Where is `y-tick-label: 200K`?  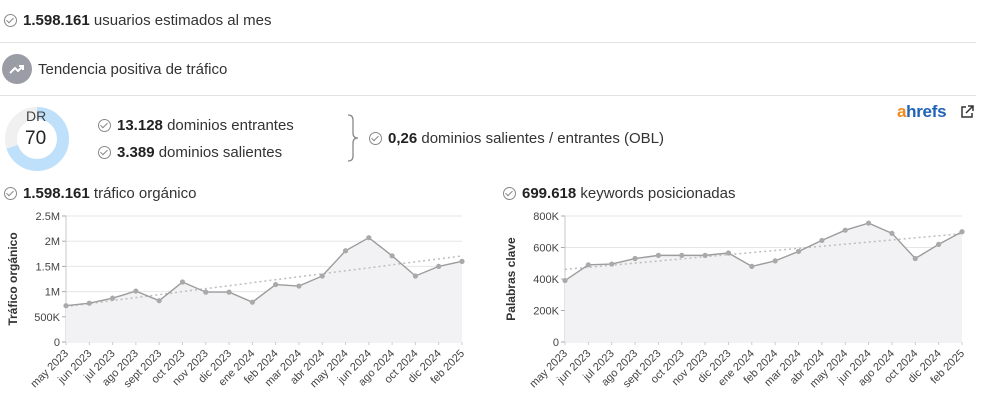 y-tick-label: 200K is located at coordinates (546, 312).